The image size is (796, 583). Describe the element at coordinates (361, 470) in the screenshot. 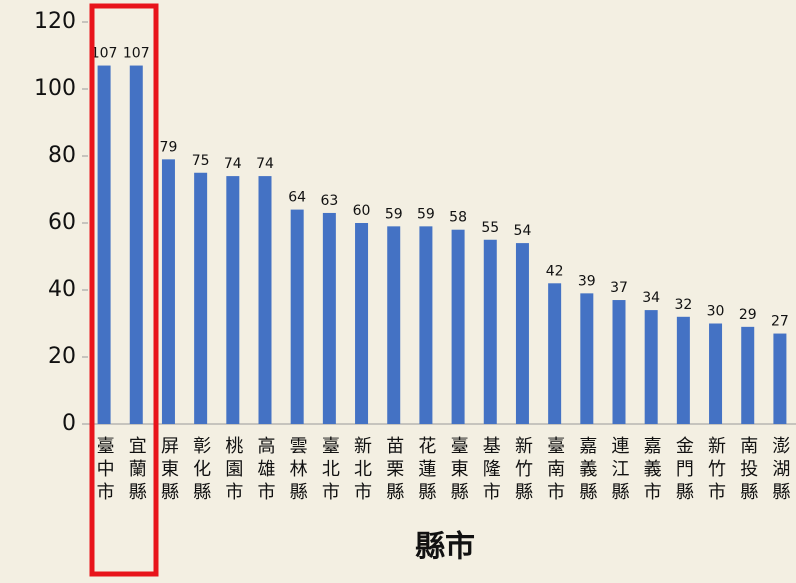

I see `x-tick-label: 新北市` at that location.